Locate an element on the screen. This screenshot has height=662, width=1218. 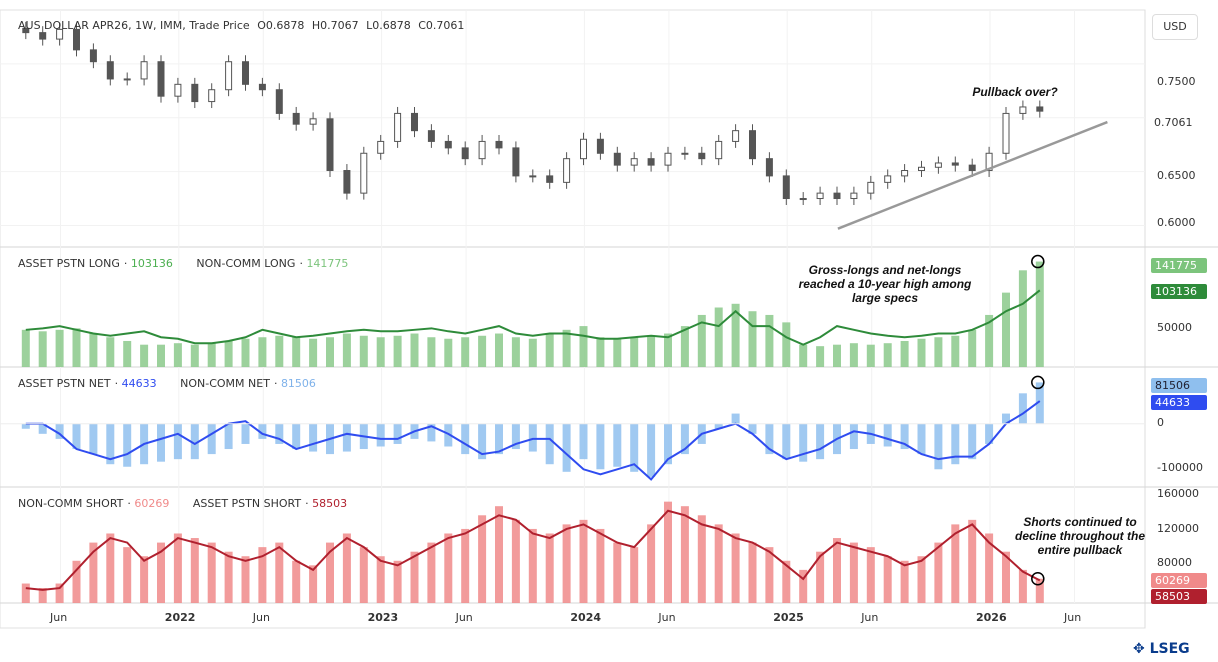
currency-button: USD is located at coordinates (1175, 27).